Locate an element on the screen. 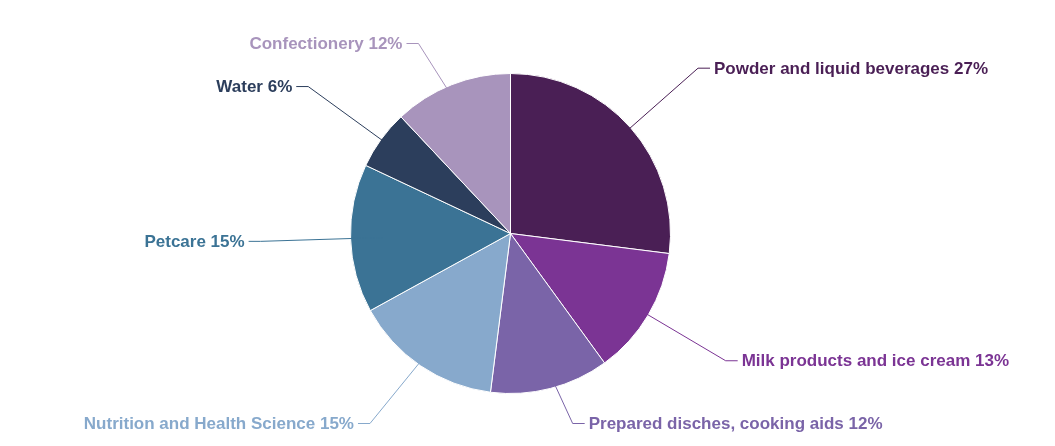  slice-label: Water 6% is located at coordinates (254, 87).